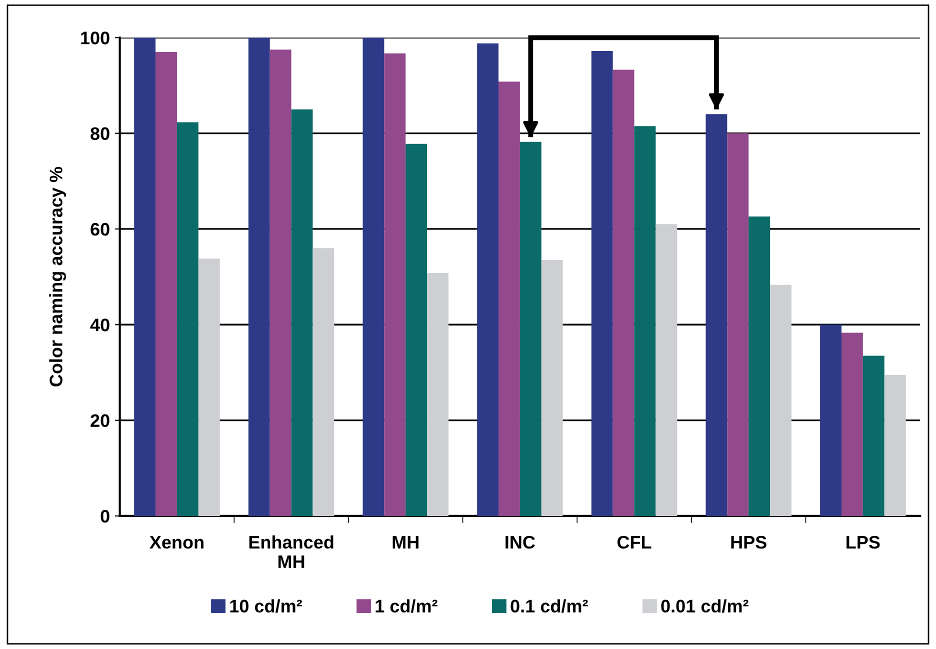  I want to click on x-tick-label: INC, so click(520, 542).